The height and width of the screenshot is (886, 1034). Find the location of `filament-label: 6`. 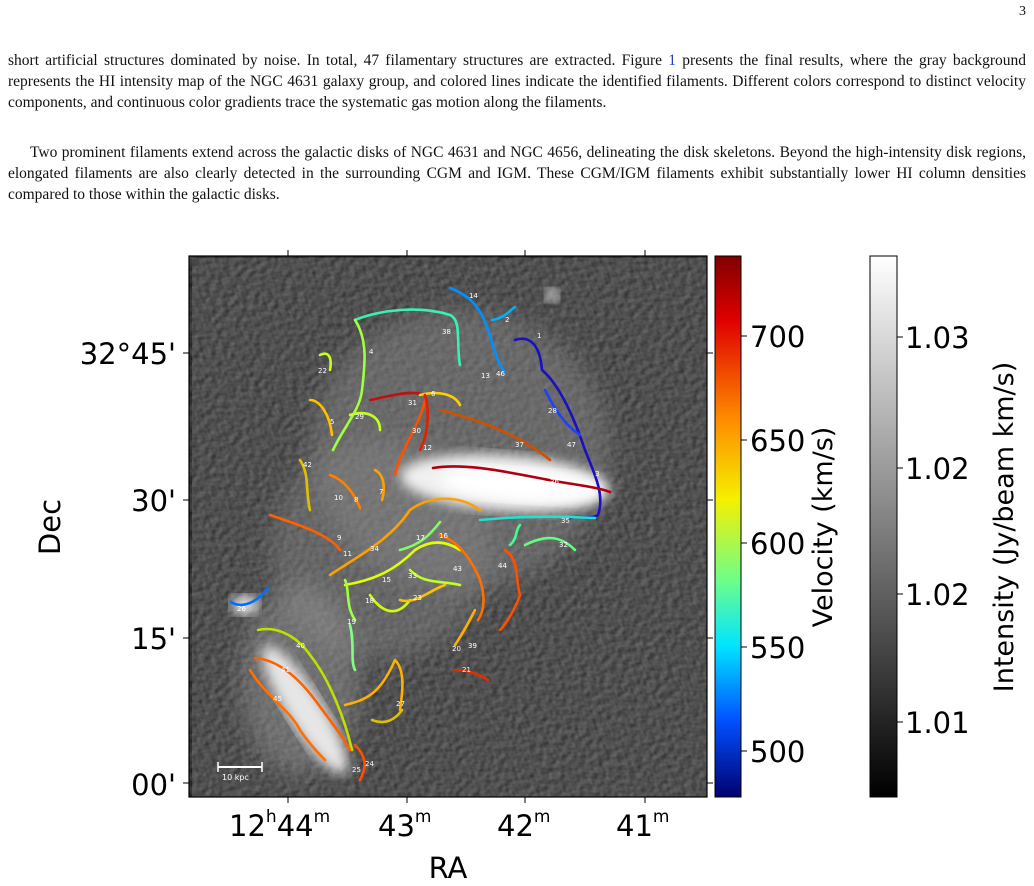

filament-label: 6 is located at coordinates (433, 394).